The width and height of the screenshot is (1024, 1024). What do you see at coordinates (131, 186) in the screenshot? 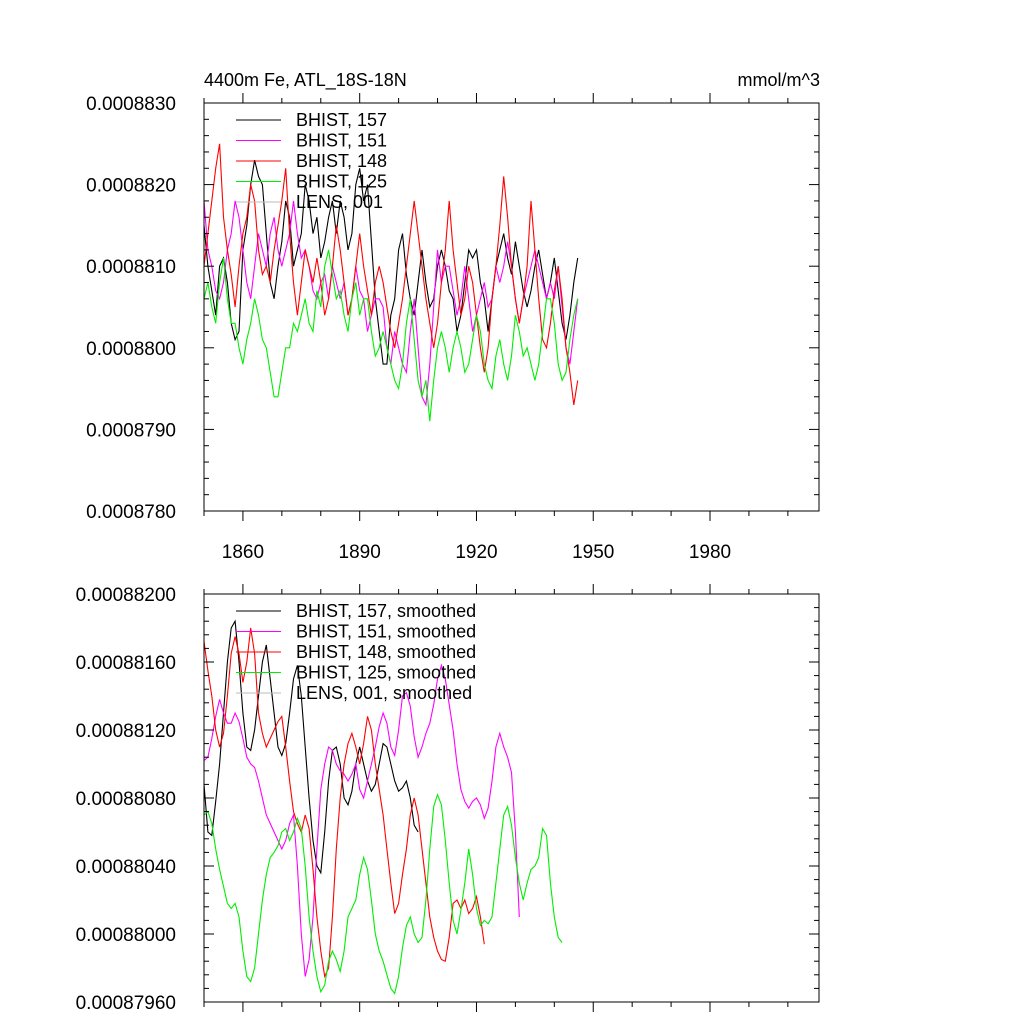
I see `ytick-label: 0.0008820` at bounding box center [131, 186].